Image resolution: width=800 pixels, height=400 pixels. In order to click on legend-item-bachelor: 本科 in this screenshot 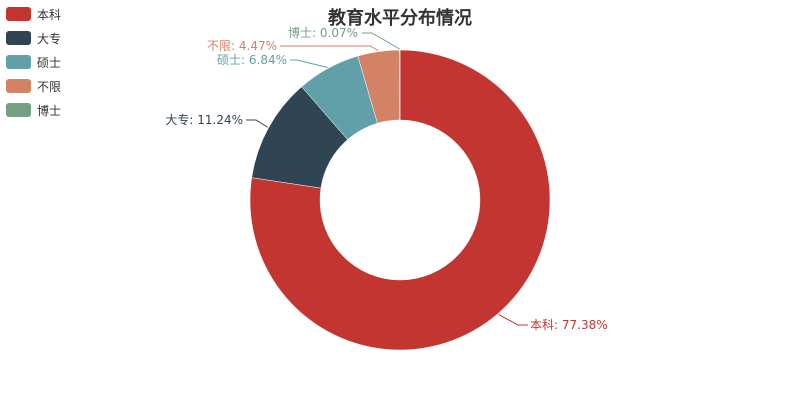, I will do `click(33, 14)`.